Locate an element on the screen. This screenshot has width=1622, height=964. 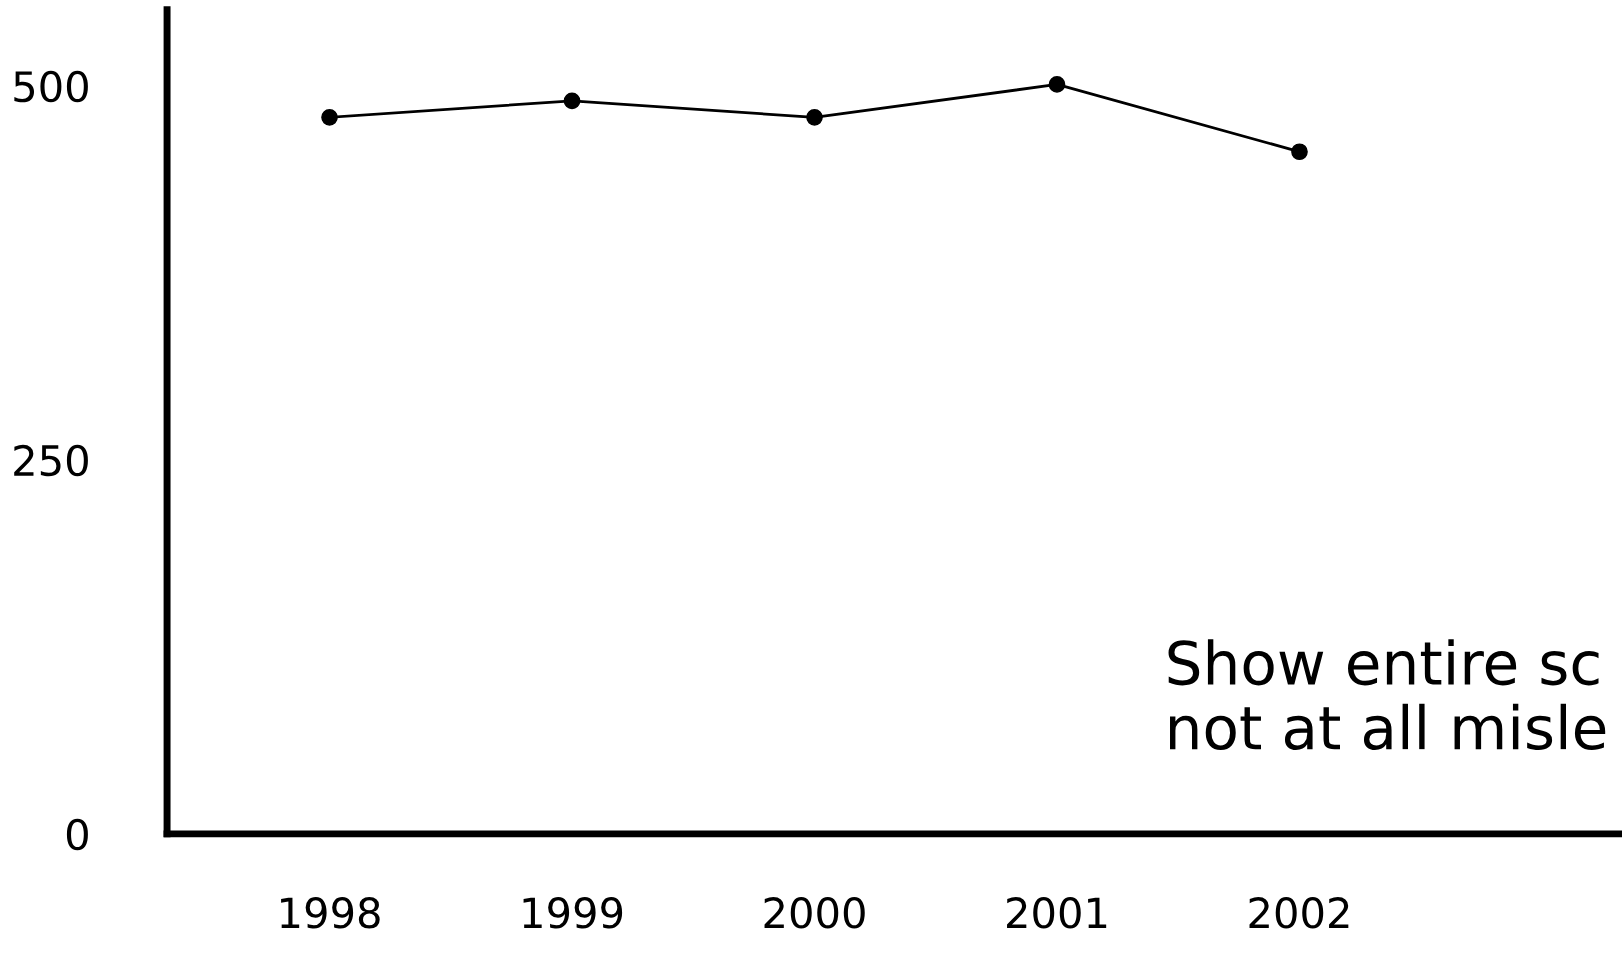
x-tick-label: 2001 is located at coordinates (1057, 913).